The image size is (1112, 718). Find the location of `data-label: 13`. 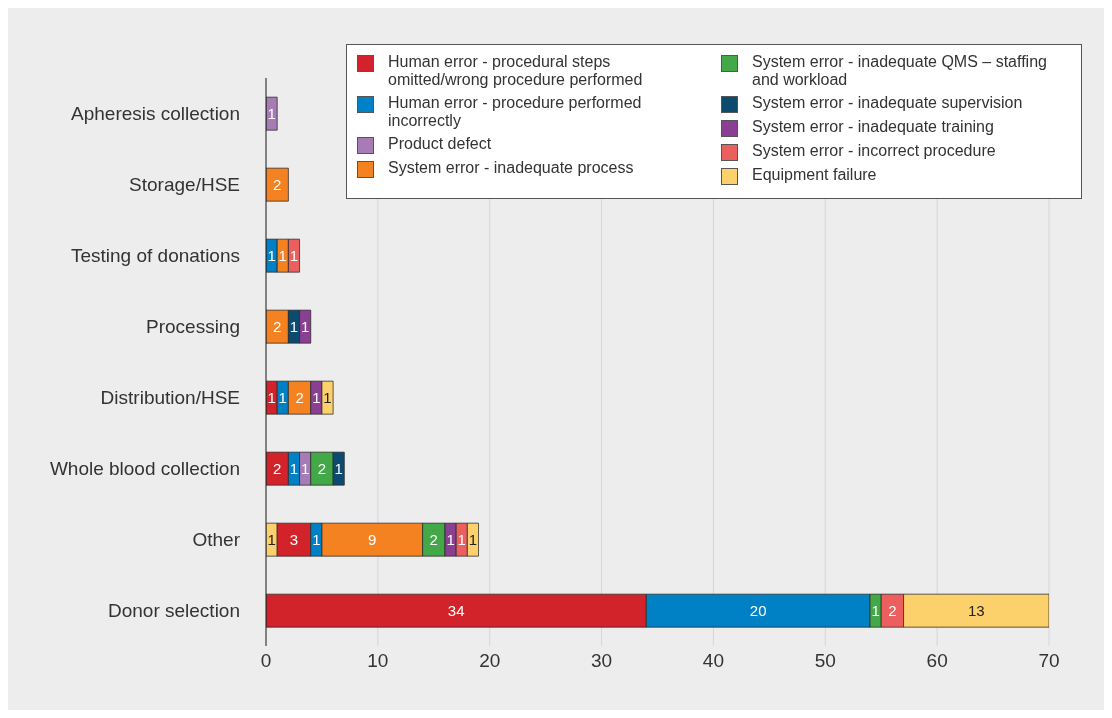

data-label: 13 is located at coordinates (976, 610).